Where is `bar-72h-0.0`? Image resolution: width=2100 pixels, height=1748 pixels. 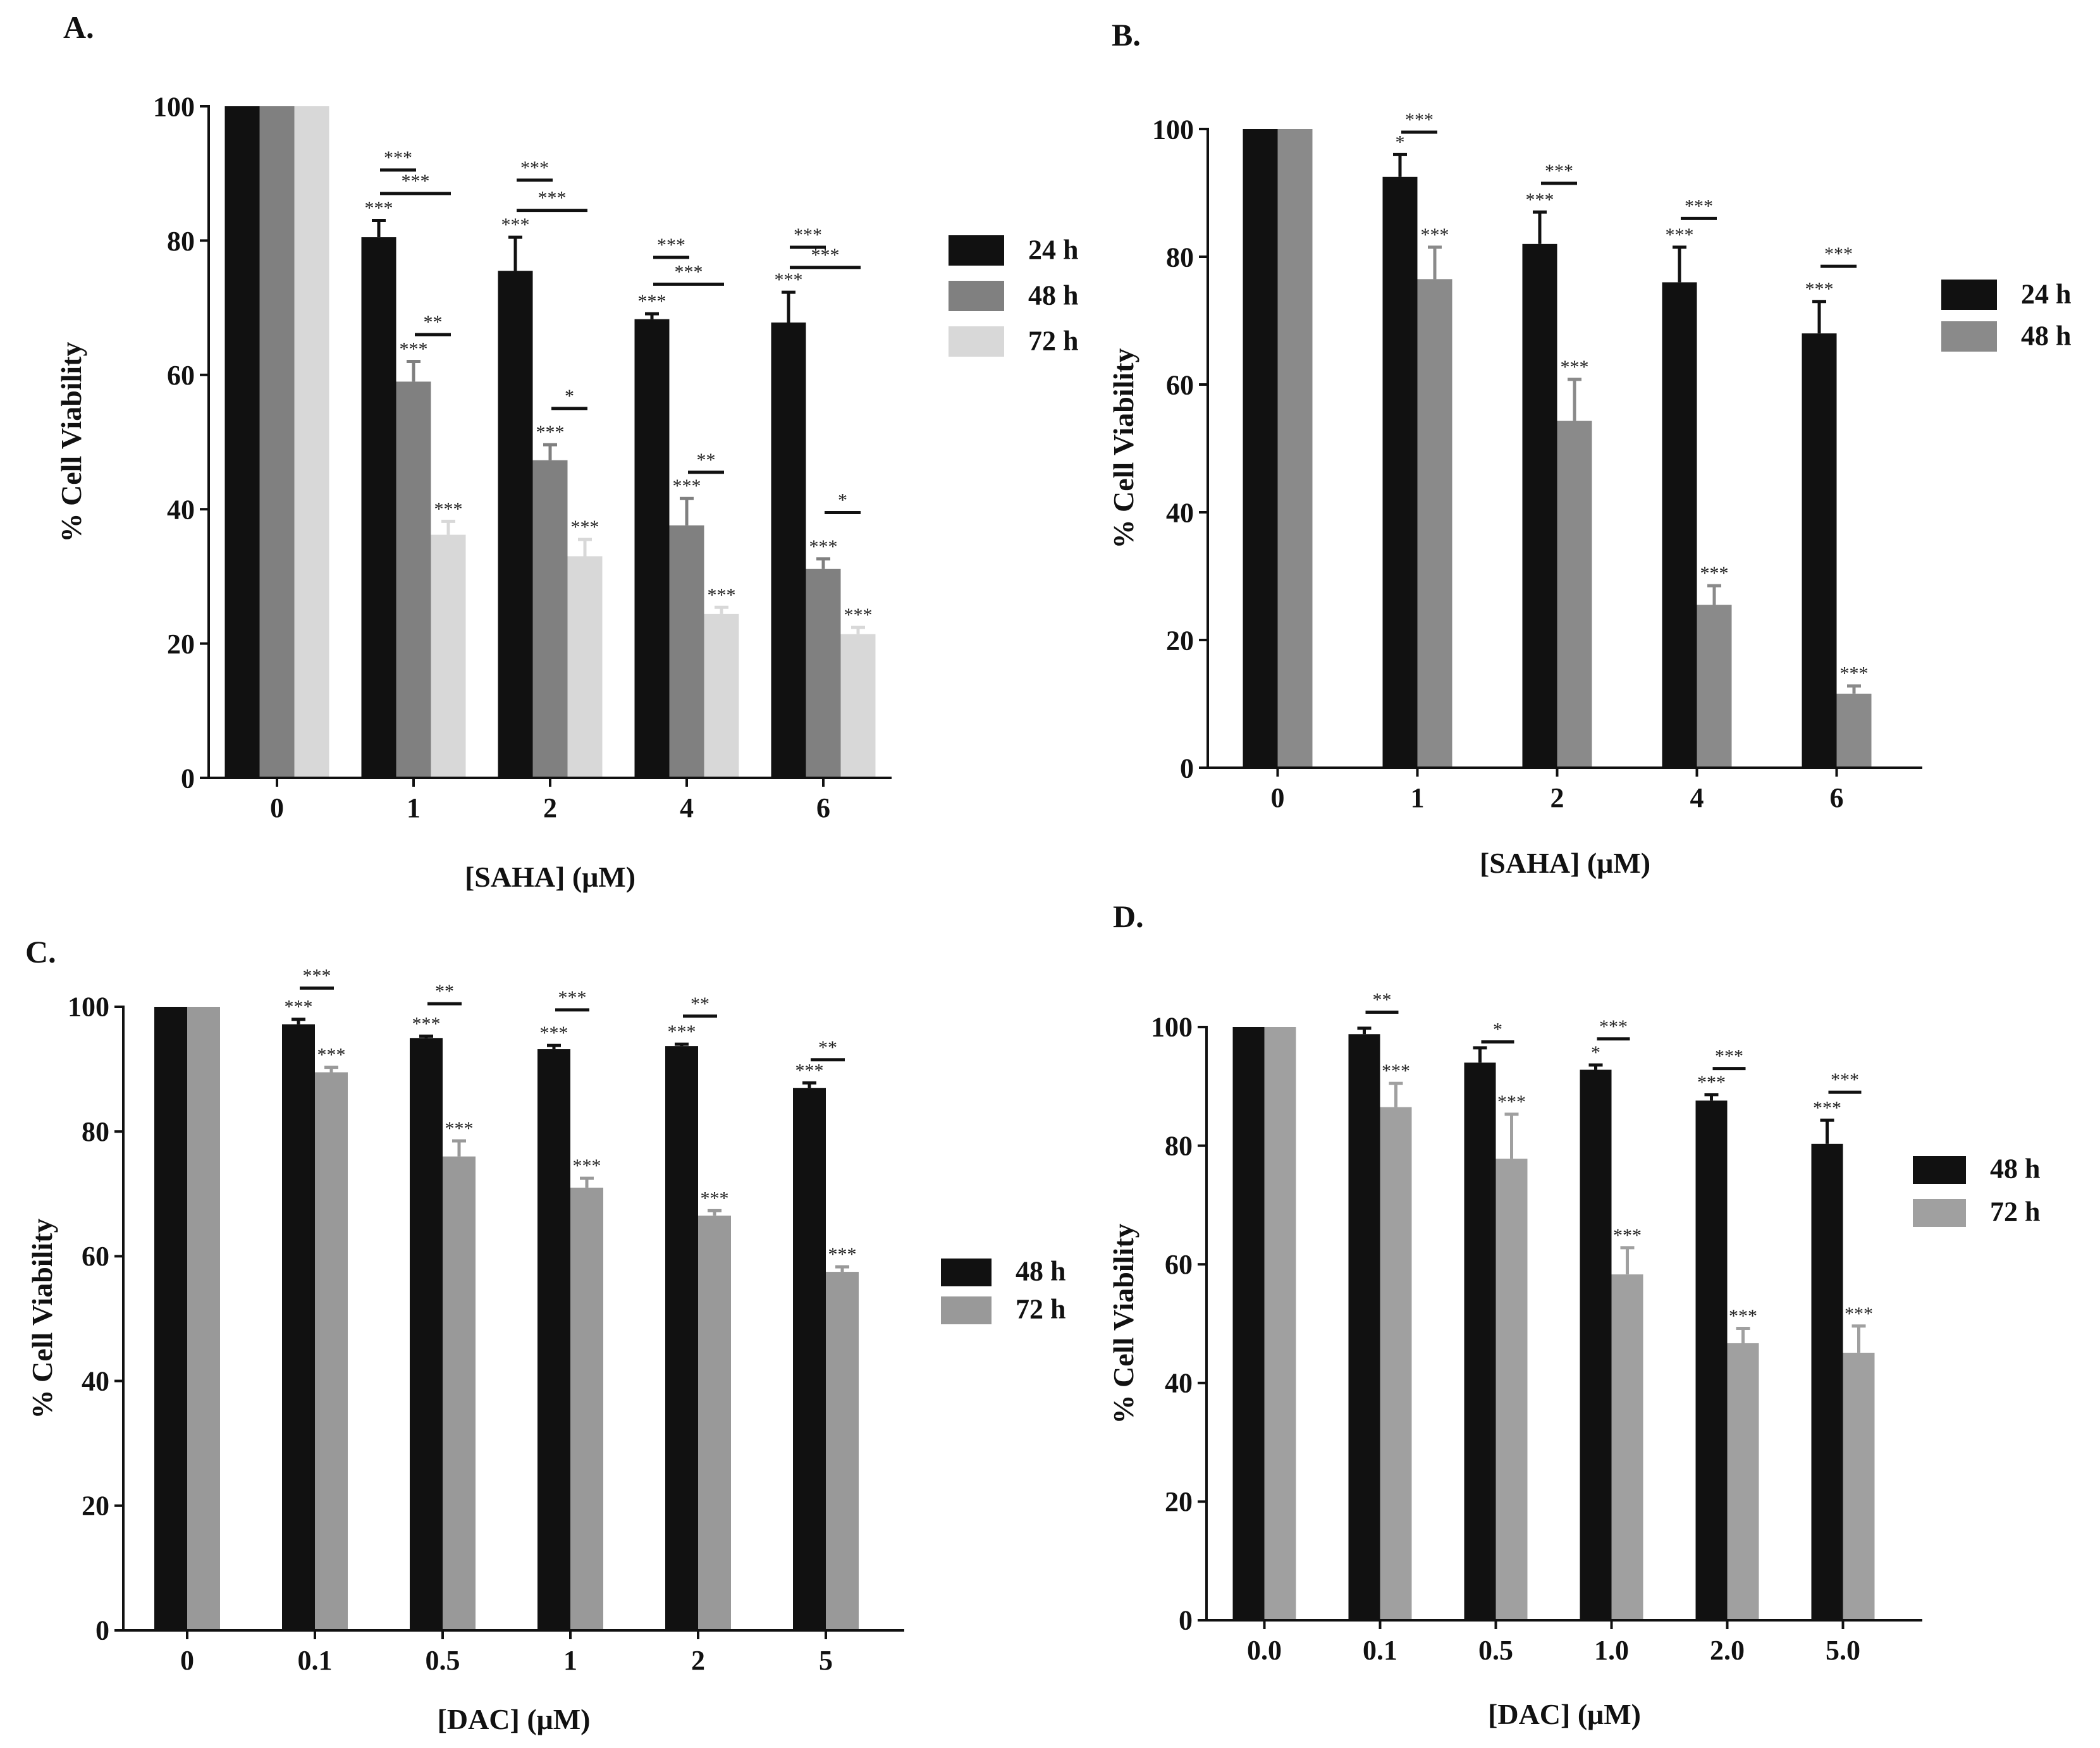 bar-72h-0.0 is located at coordinates (1280, 1323).